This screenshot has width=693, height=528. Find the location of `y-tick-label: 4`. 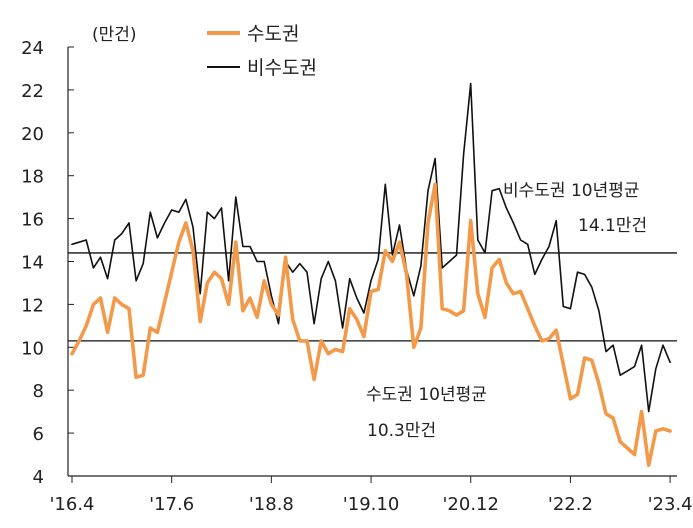

y-tick-label: 4 is located at coordinates (38, 477).